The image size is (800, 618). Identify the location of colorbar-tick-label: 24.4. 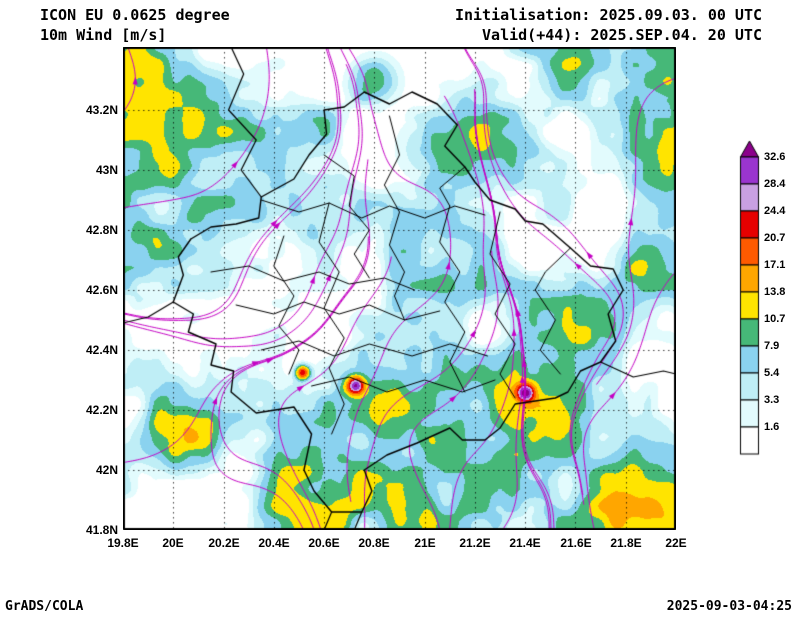
(775, 211).